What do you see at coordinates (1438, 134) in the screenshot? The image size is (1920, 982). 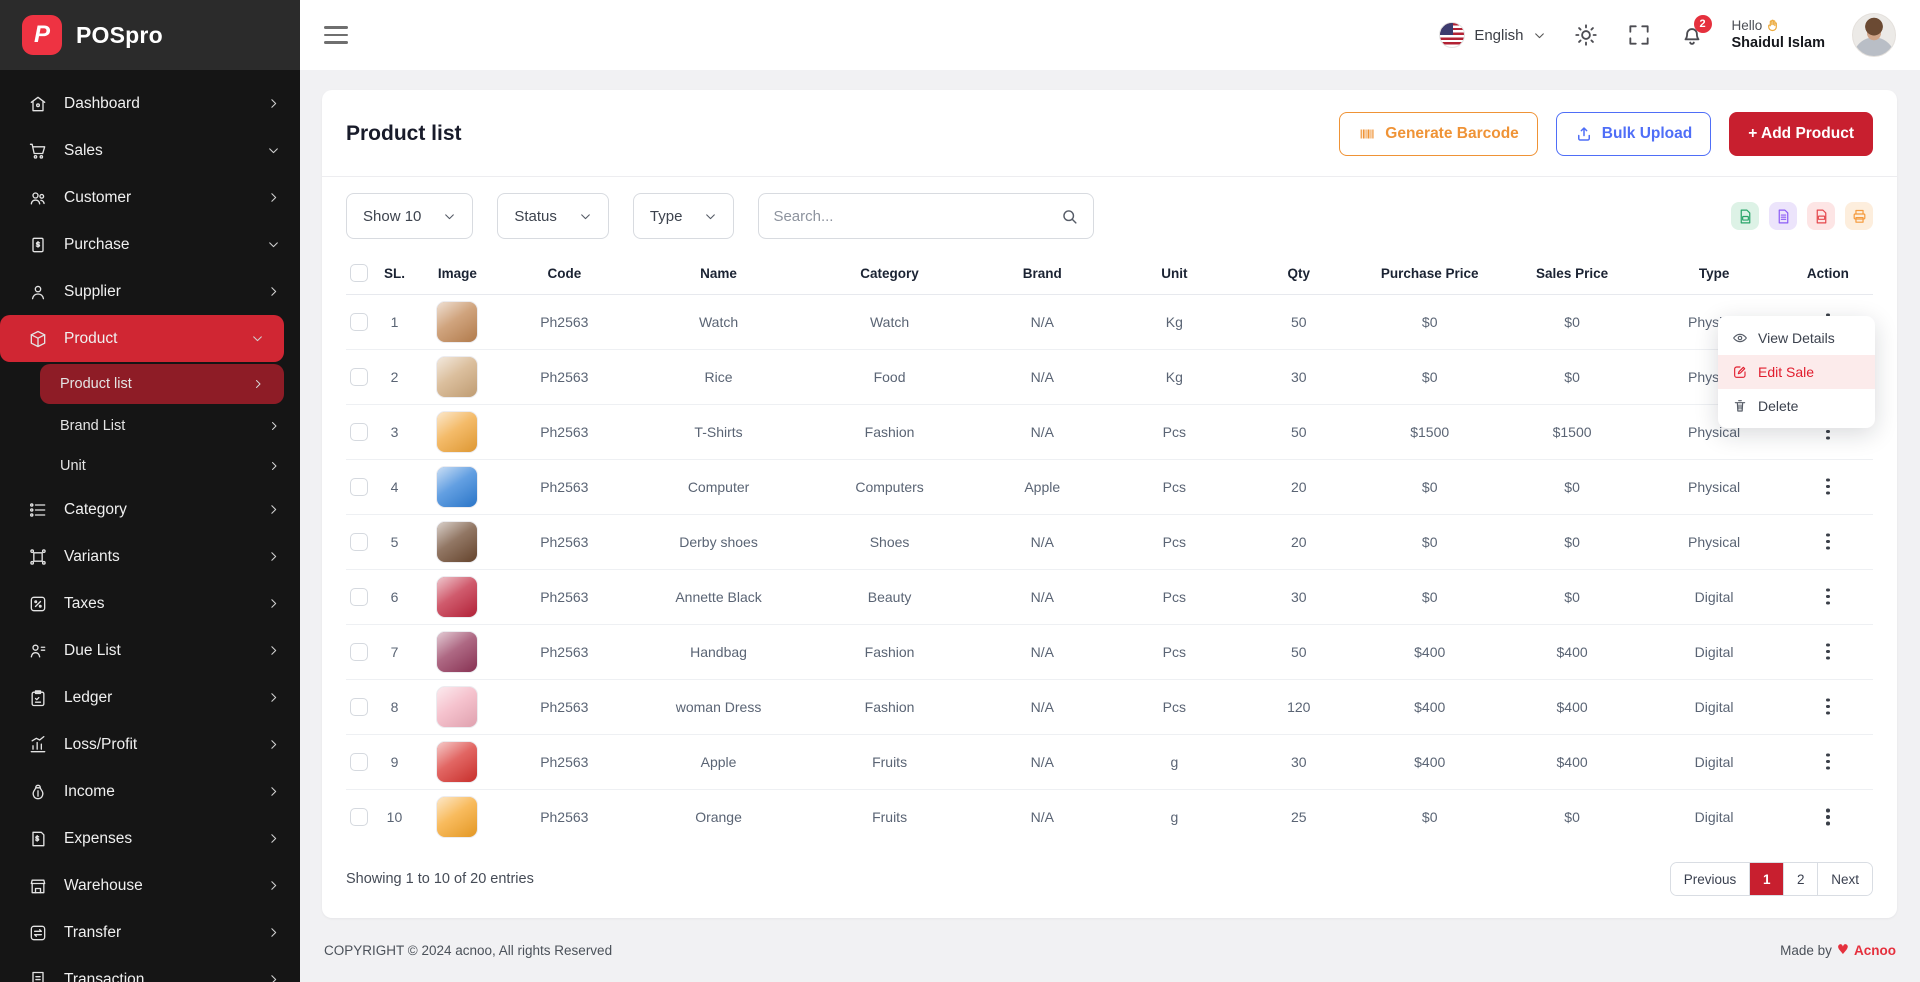 I see `generate-barcode-button: Generate Barcode` at bounding box center [1438, 134].